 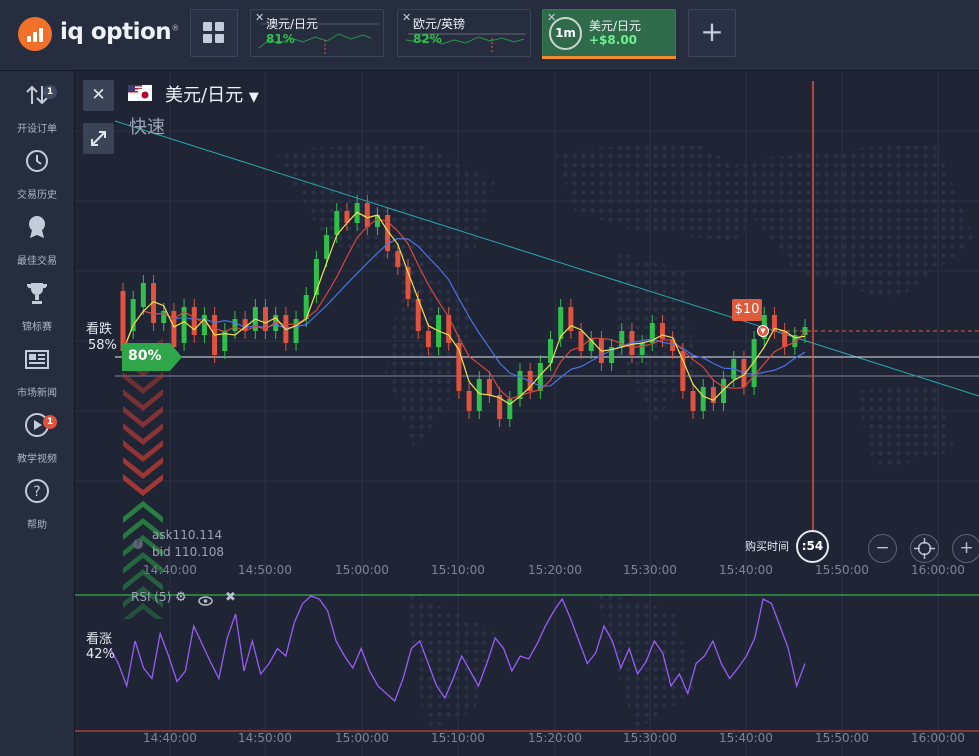 What do you see at coordinates (181, 597) in the screenshot?
I see `settings-gear-icon: ⚙` at bounding box center [181, 597].